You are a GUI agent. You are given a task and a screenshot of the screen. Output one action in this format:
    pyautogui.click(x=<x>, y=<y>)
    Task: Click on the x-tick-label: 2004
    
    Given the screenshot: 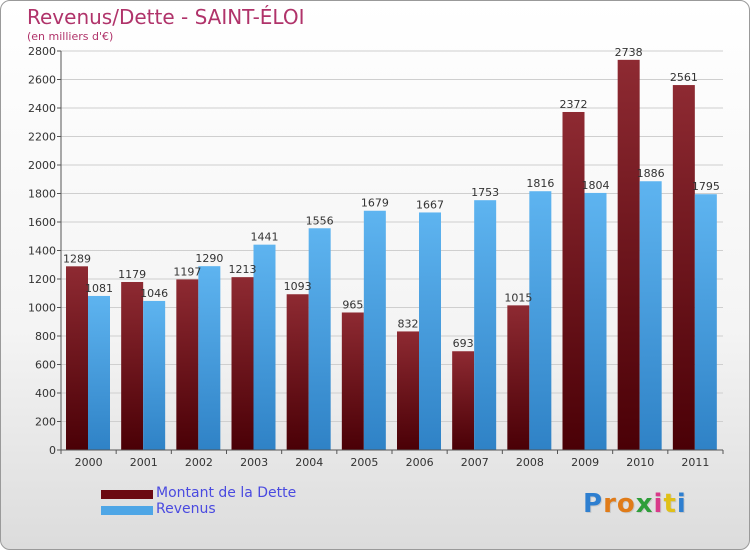 What is the action you would take?
    pyautogui.click(x=309, y=462)
    